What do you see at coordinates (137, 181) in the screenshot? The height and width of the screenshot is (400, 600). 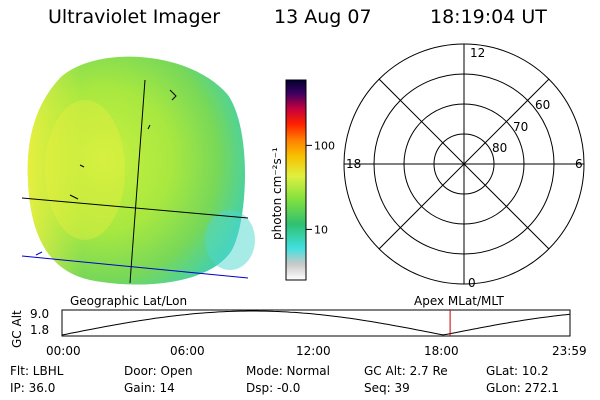 I see `longitude-line` at bounding box center [137, 181].